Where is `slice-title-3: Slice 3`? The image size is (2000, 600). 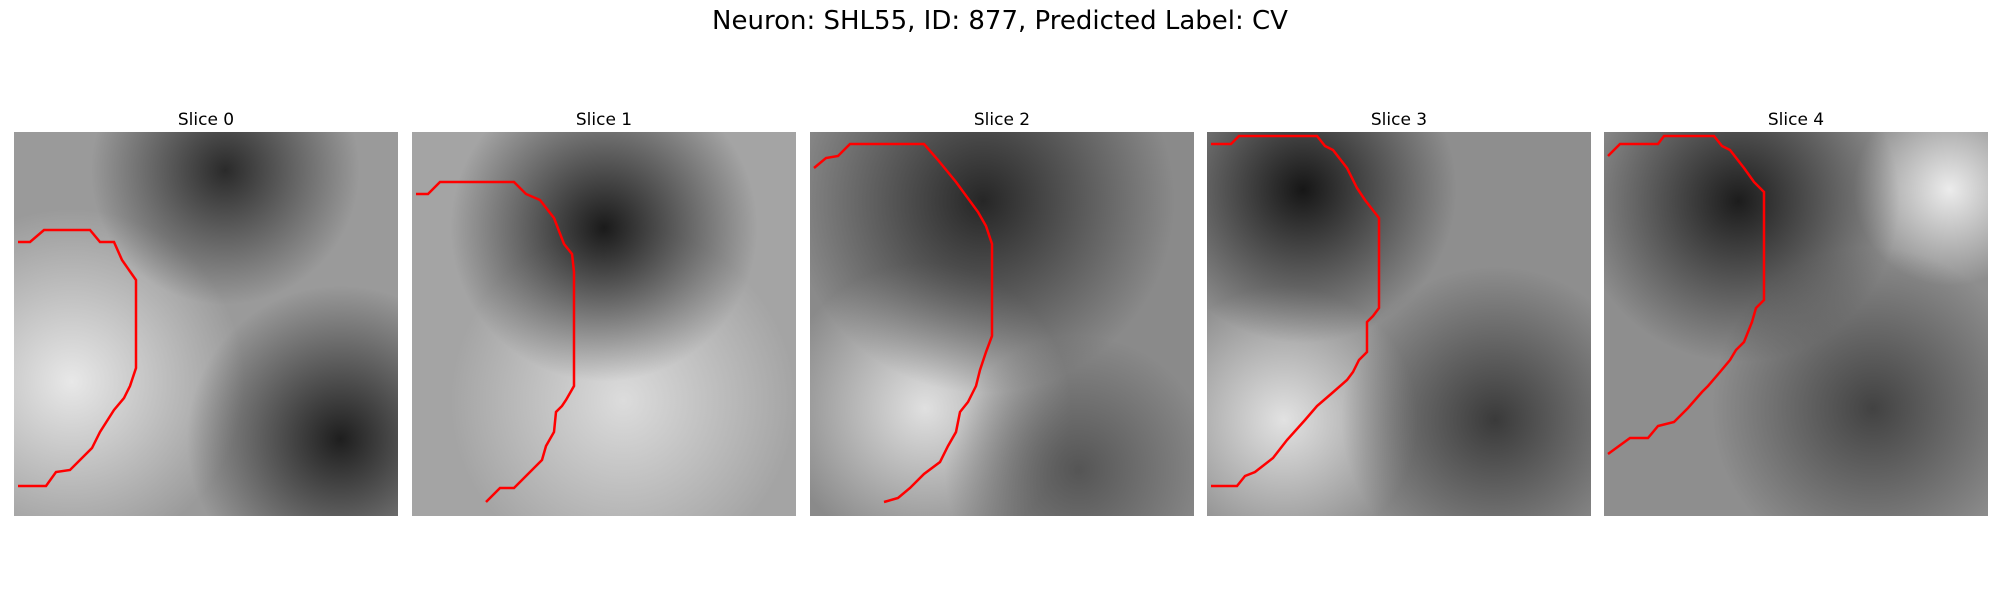
slice-title-3: Slice 3 is located at coordinates (1399, 120).